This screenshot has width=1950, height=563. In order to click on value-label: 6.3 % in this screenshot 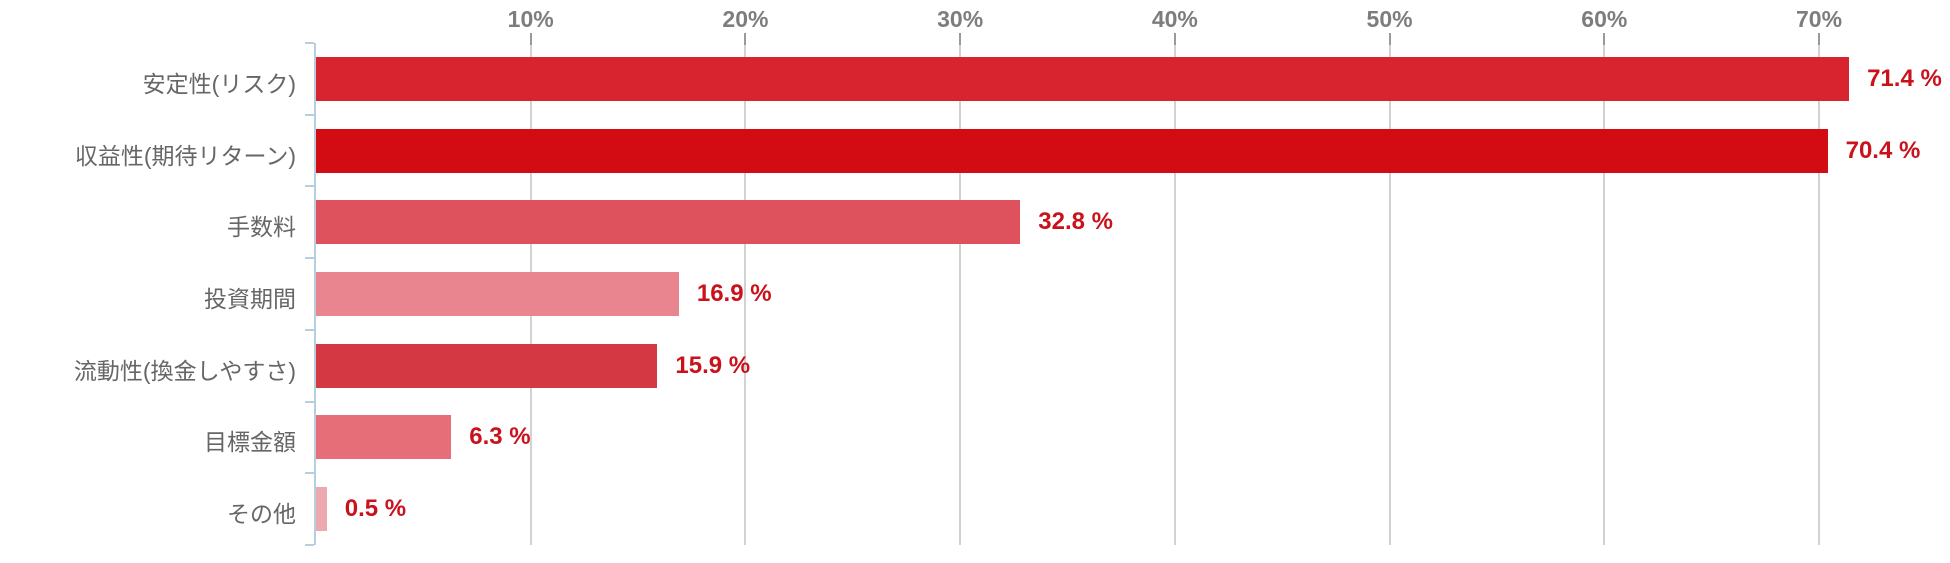, I will do `click(500, 437)`.